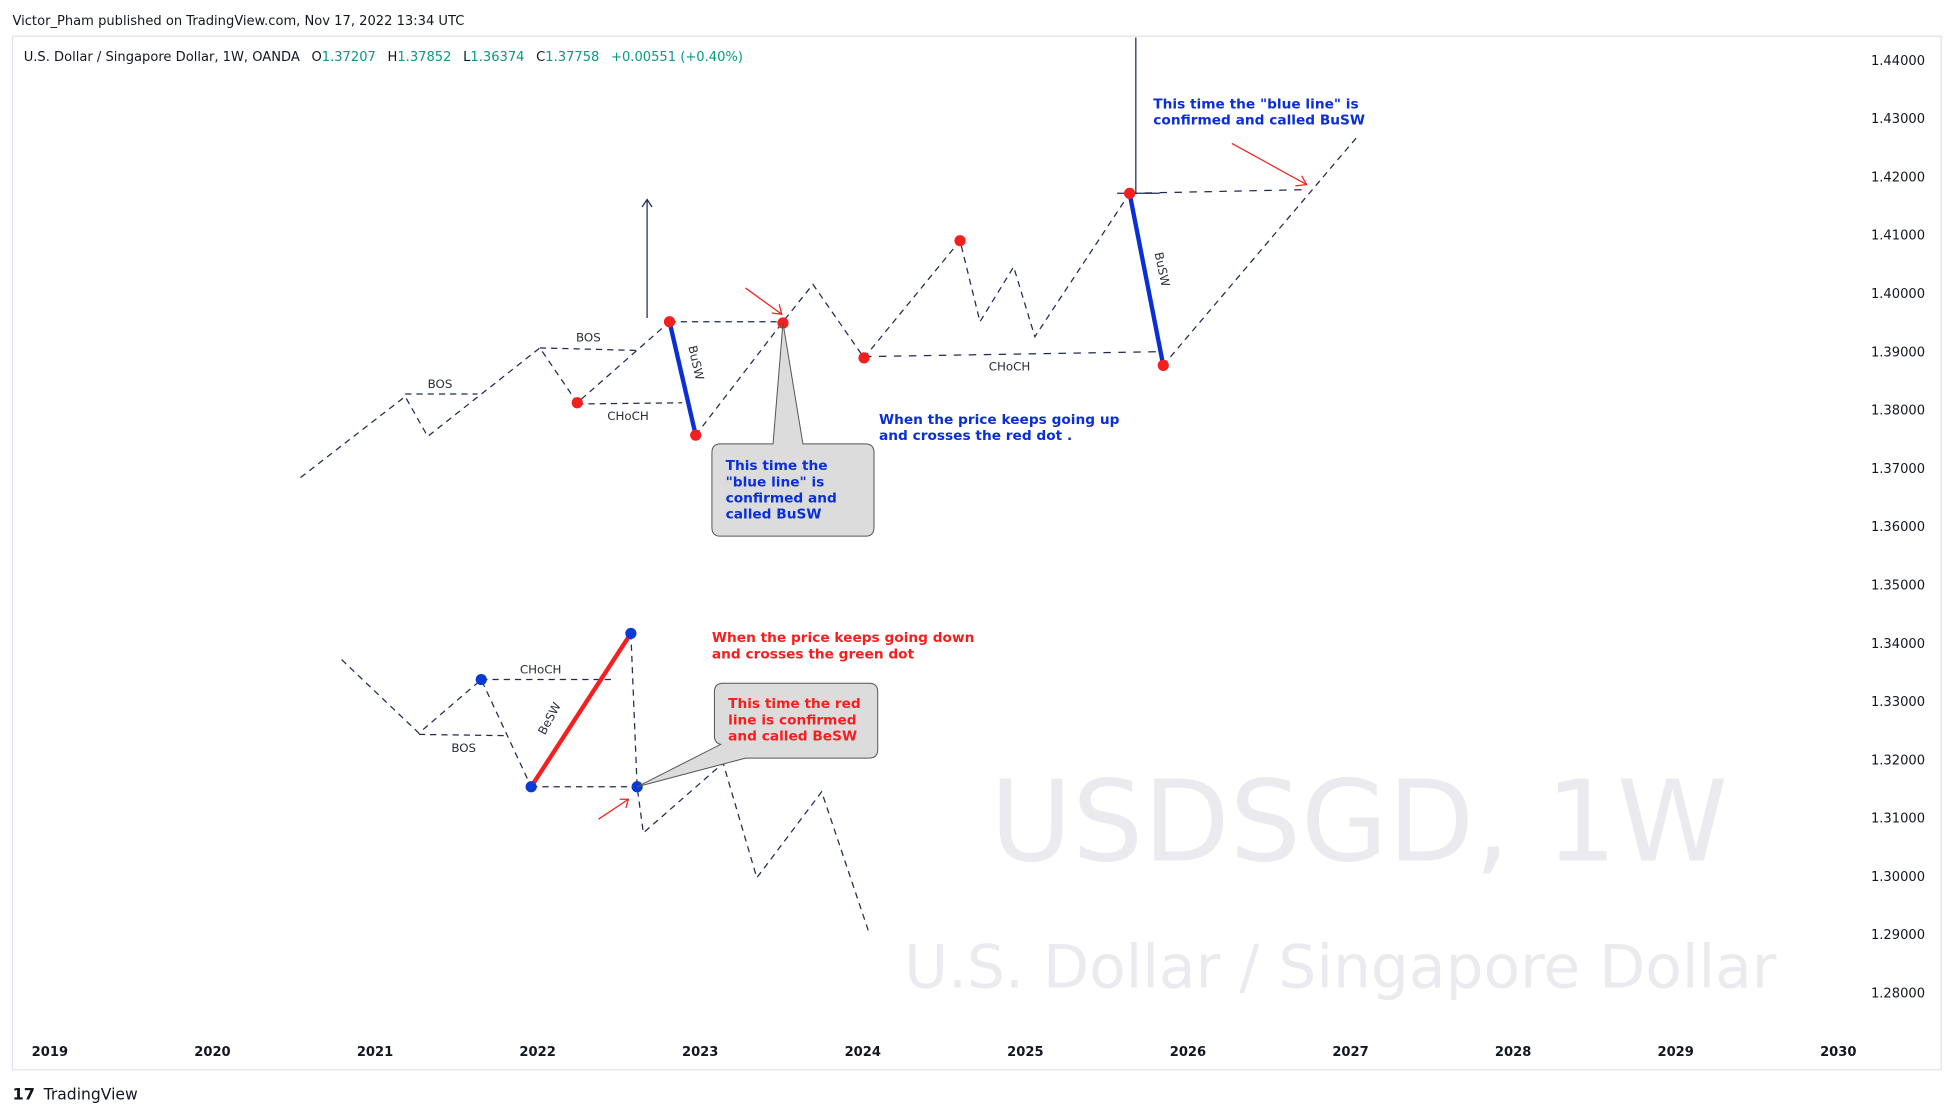 The height and width of the screenshot is (1111, 1945). I want to click on open-value: 1.37207, so click(349, 57).